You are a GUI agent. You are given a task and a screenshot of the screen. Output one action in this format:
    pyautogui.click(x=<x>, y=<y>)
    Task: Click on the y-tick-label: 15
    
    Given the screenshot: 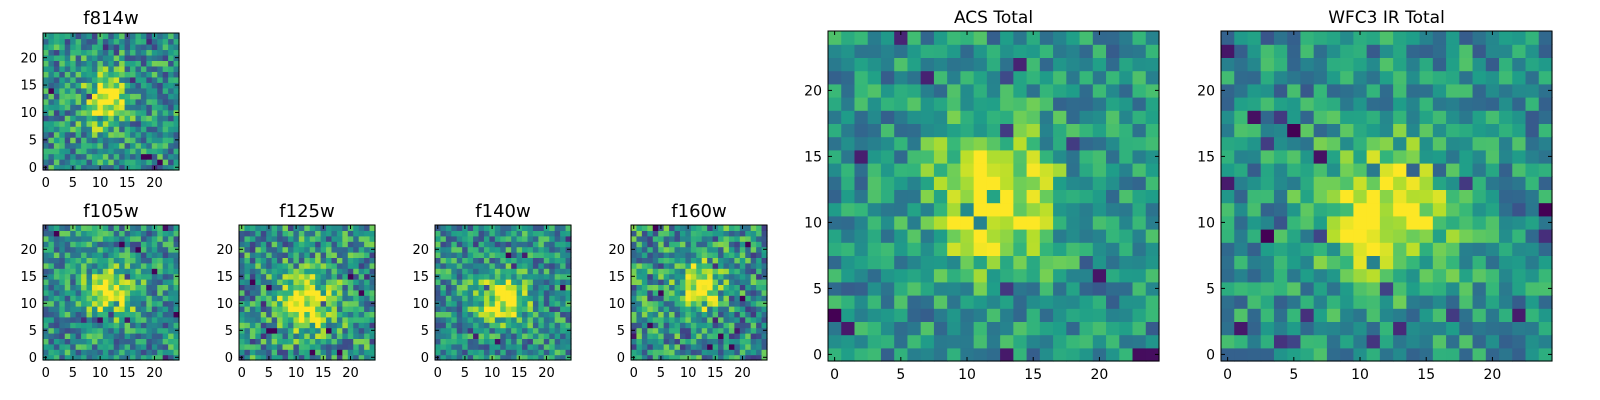 What is the action you would take?
    pyautogui.click(x=28, y=277)
    